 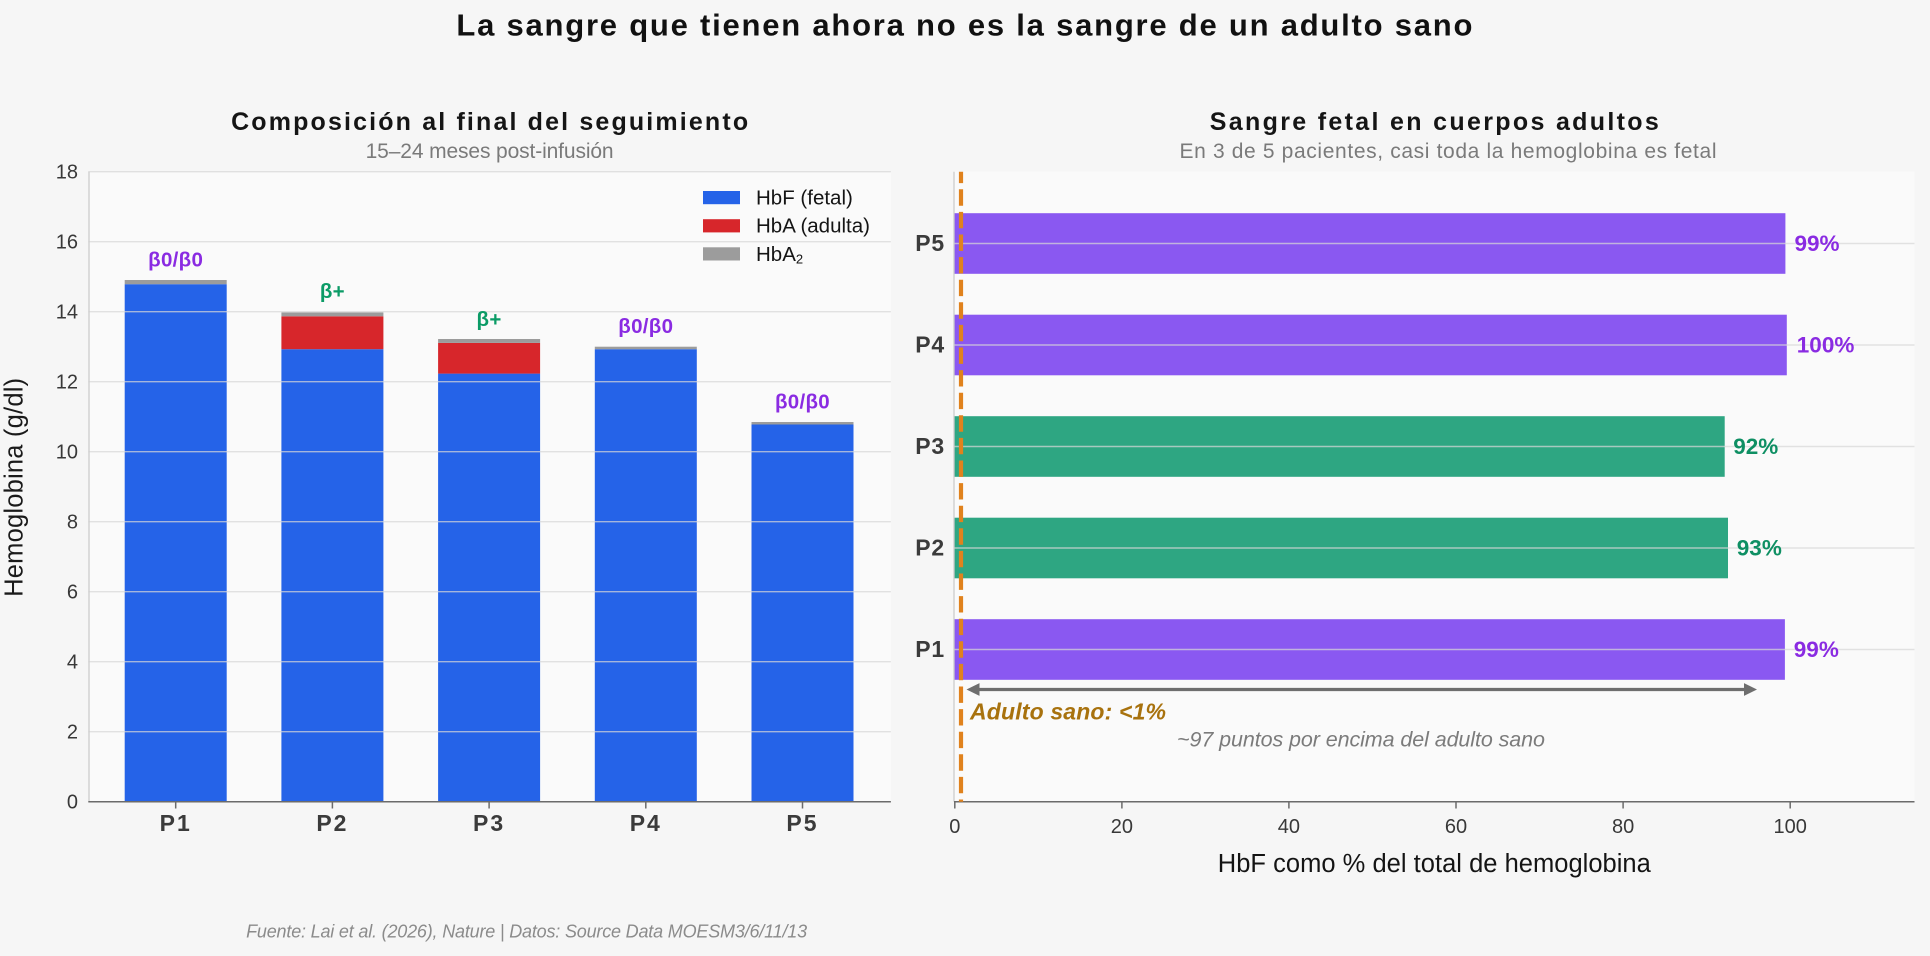 I want to click on svg-text: 2, so click(x=72, y=733).